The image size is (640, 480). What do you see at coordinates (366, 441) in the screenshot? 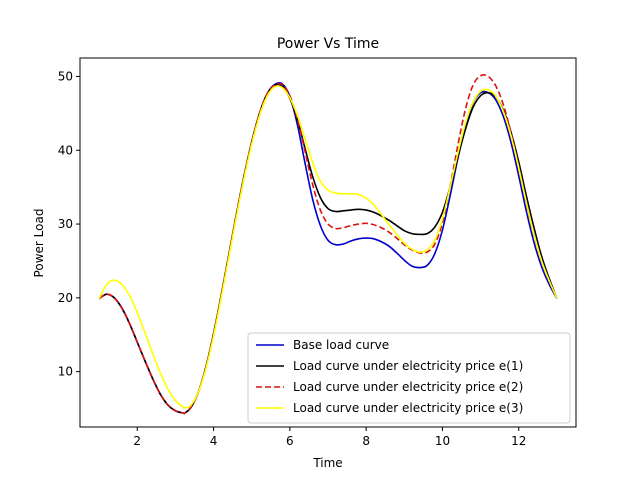
I see `x-tick-label: 8` at bounding box center [366, 441].